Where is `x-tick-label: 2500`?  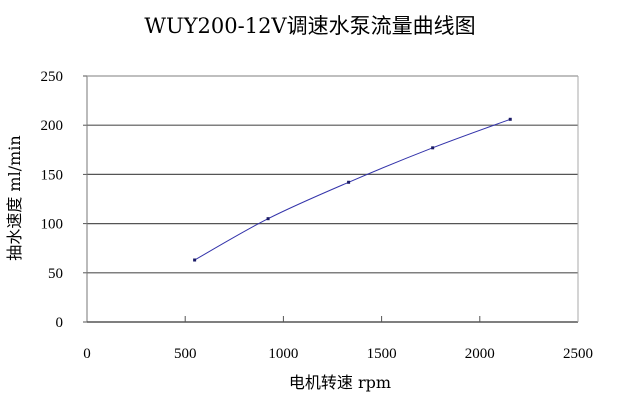 x-tick-label: 2500 is located at coordinates (578, 354).